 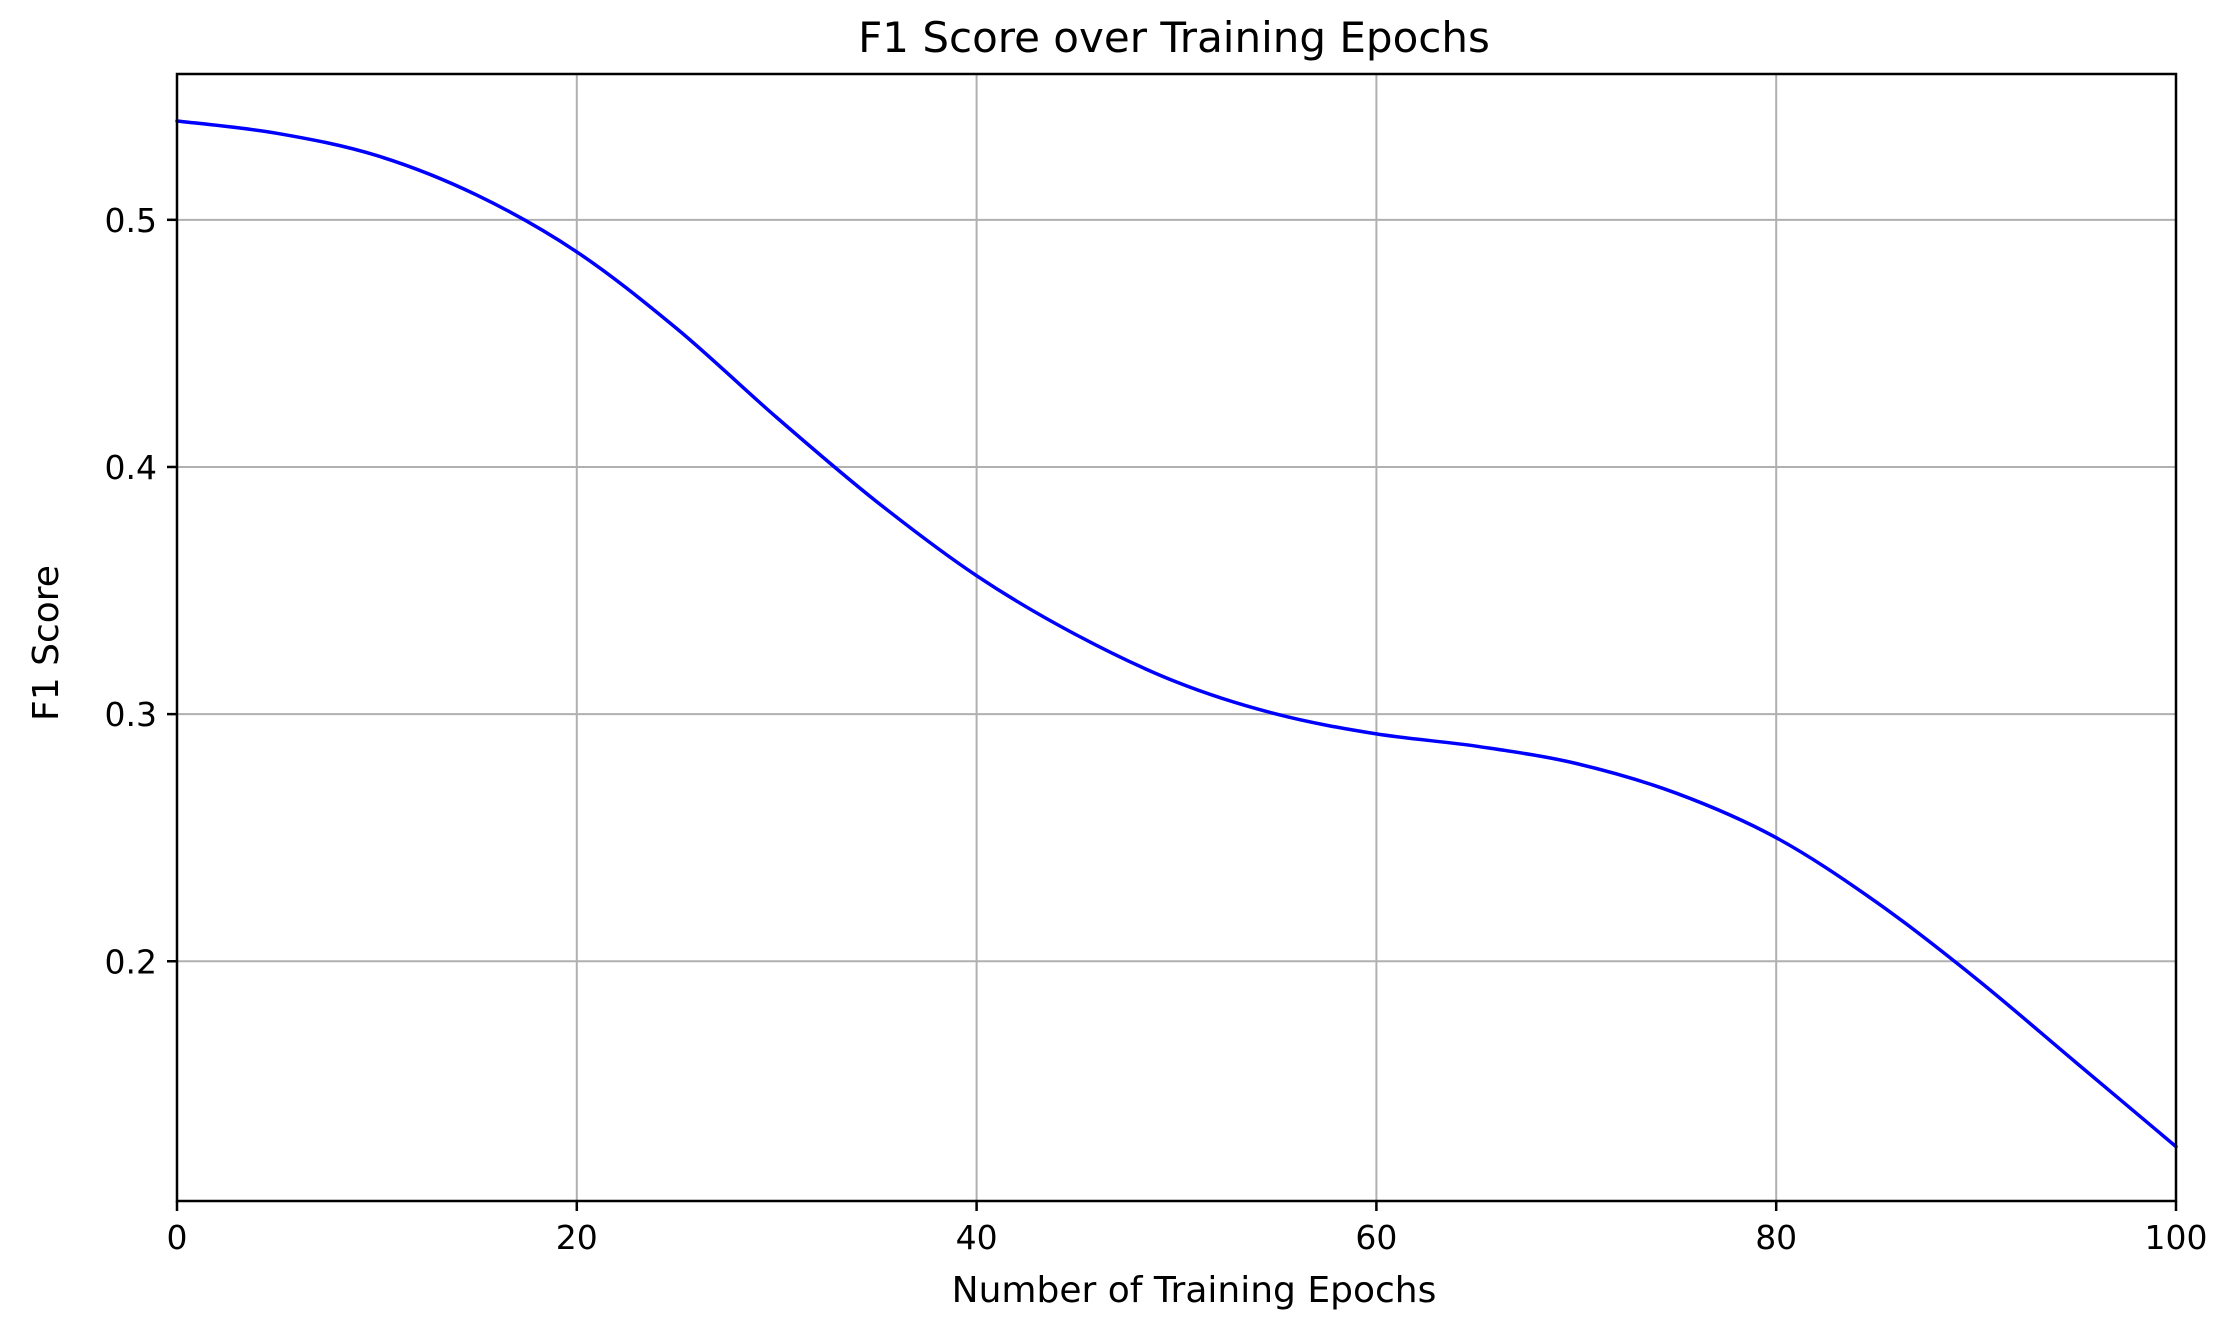 What do you see at coordinates (1174, 37) in the screenshot?
I see `chart-title: F1 Score over Training Epochs` at bounding box center [1174, 37].